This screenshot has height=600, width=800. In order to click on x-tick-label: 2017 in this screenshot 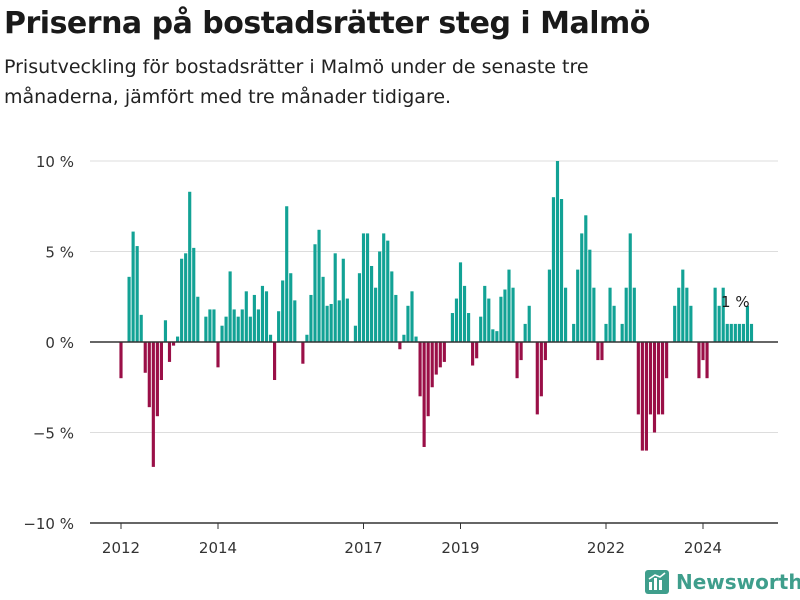, I will do `click(363, 548)`.